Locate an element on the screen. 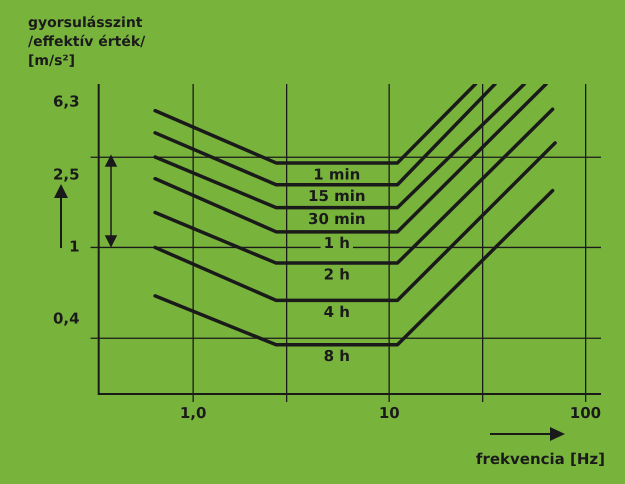  series-label: 8 h is located at coordinates (337, 356).